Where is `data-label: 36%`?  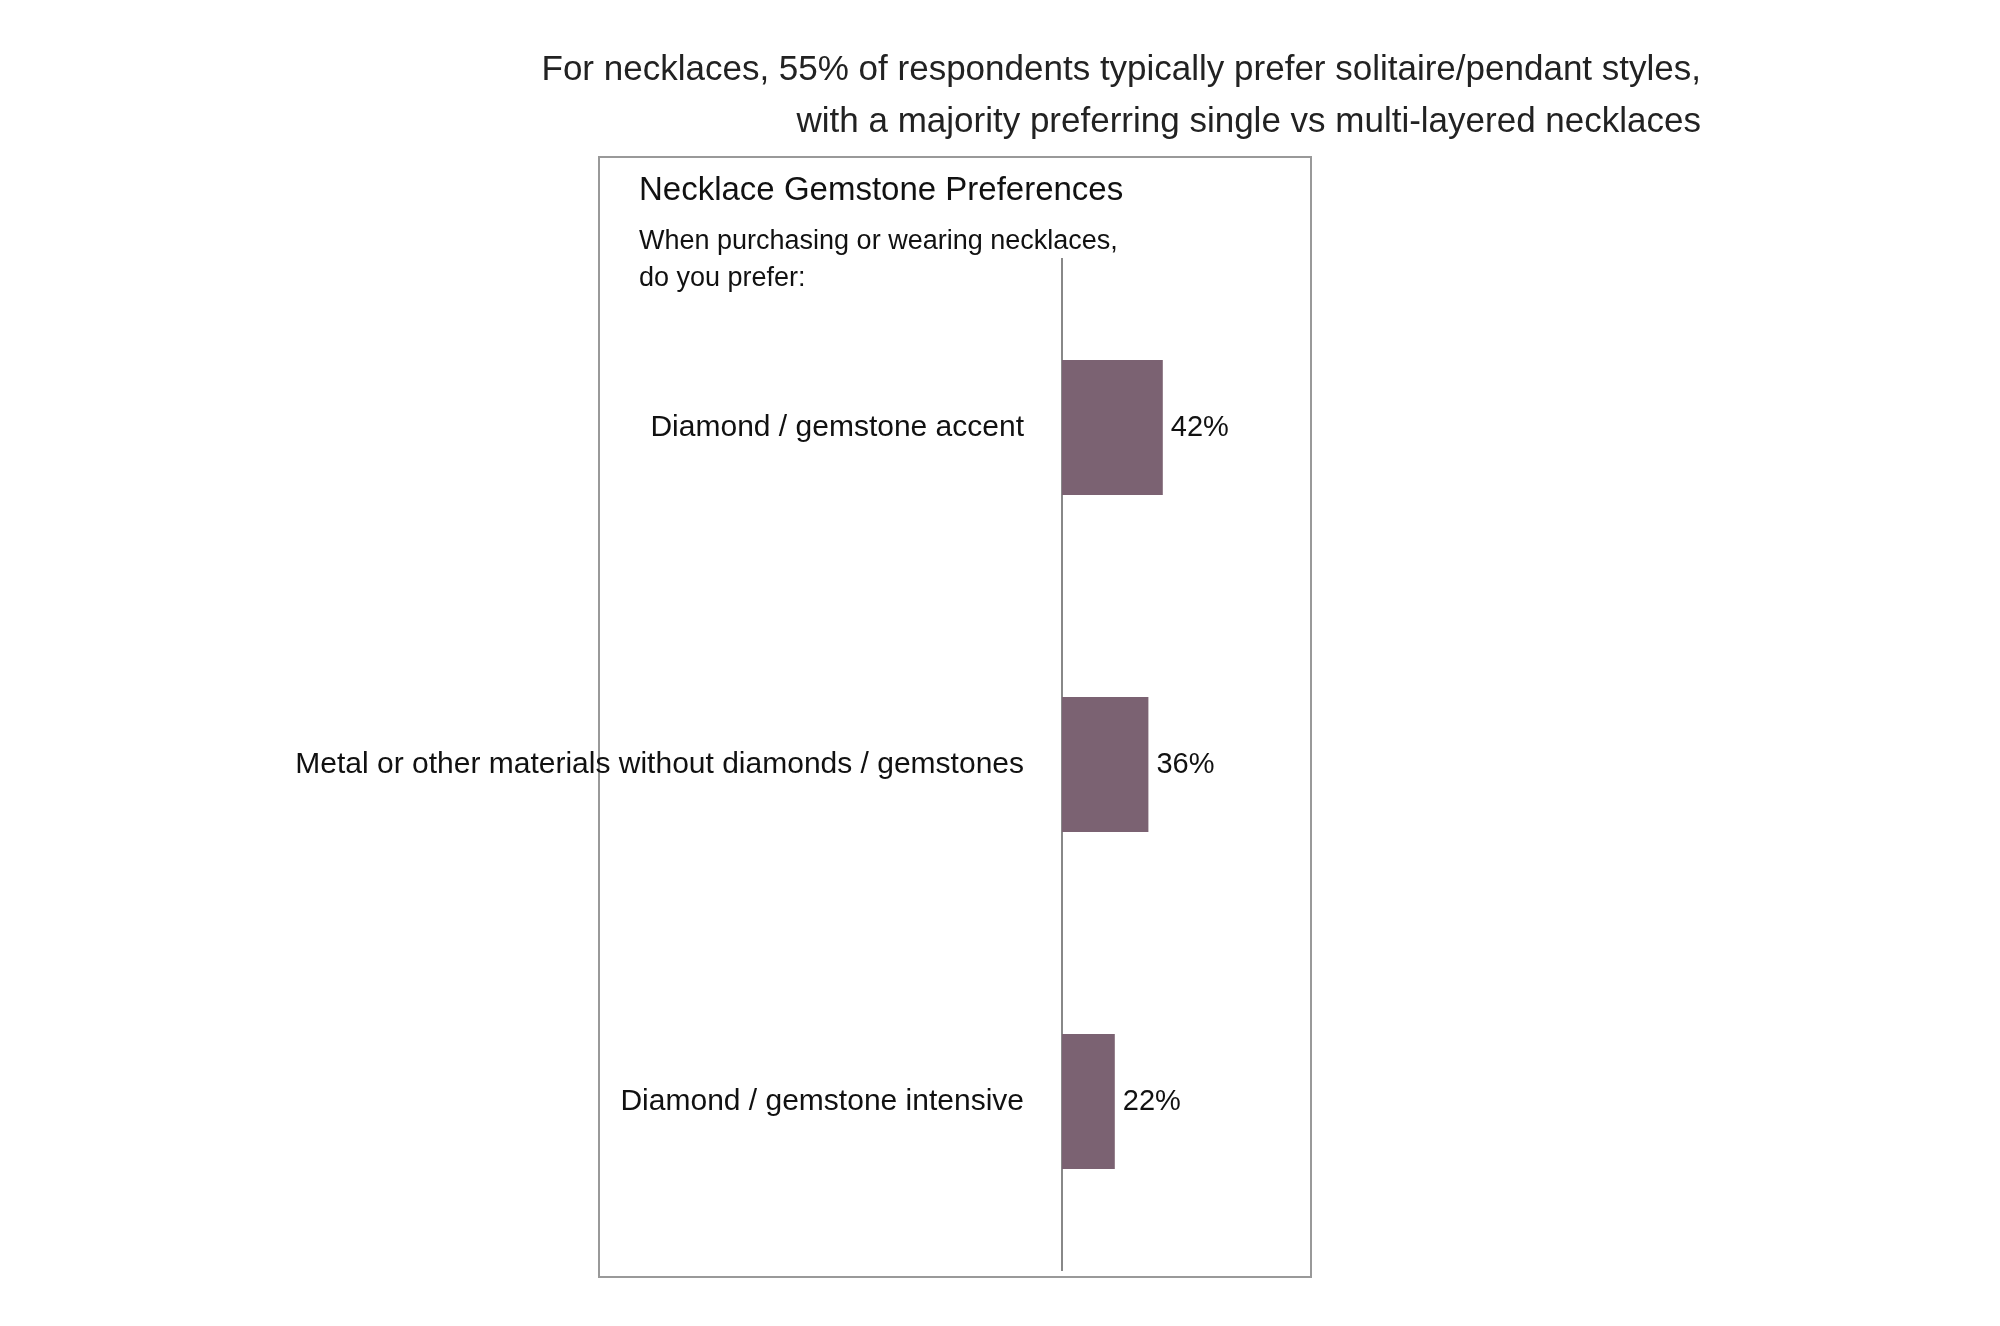 data-label: 36% is located at coordinates (1185, 762).